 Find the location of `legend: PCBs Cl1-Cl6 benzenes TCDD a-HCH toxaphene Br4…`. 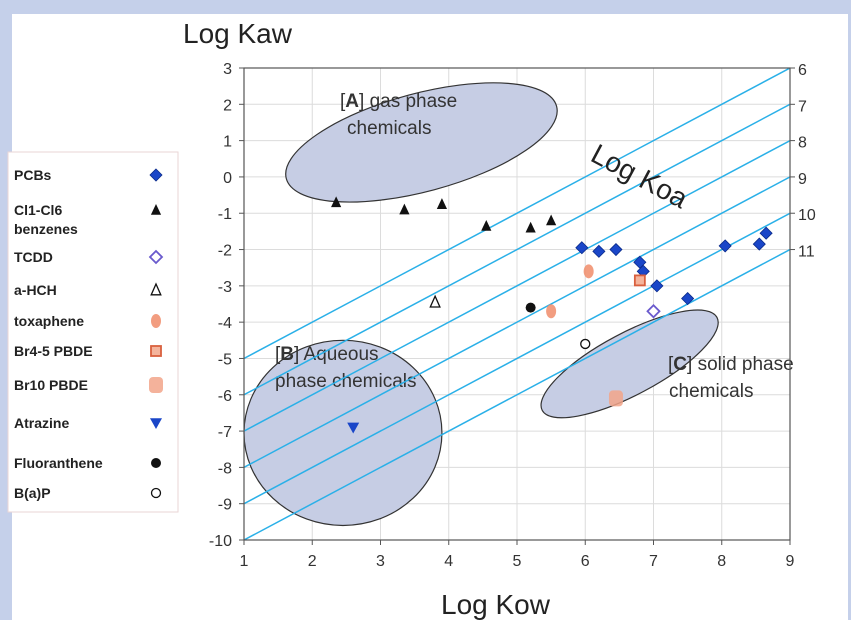

legend: PCBs Cl1-Cl6 benzenes TCDD a-HCH toxaphene Br4… is located at coordinates (93, 332).